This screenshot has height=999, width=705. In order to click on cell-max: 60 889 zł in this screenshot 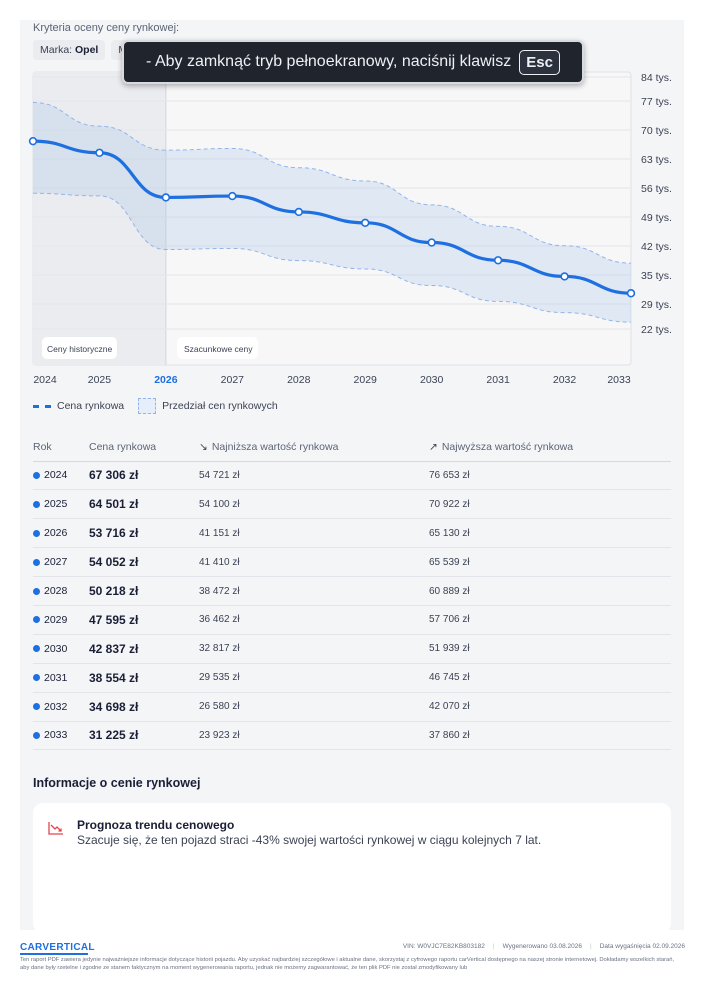, I will do `click(550, 591)`.